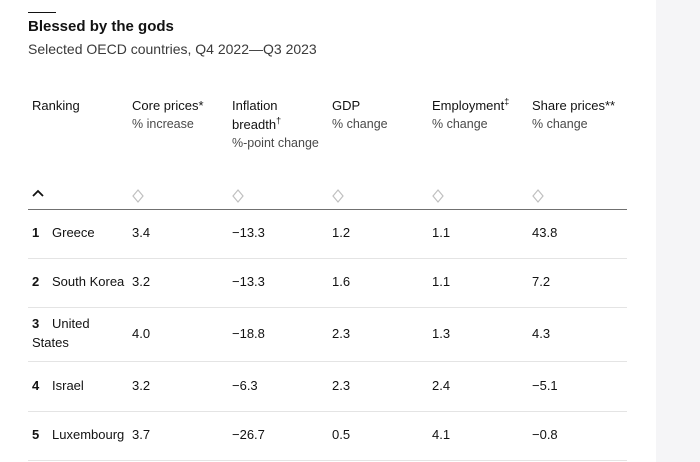 The height and width of the screenshot is (462, 700). What do you see at coordinates (341, 232) in the screenshot?
I see `gdp-value: 1.2` at bounding box center [341, 232].